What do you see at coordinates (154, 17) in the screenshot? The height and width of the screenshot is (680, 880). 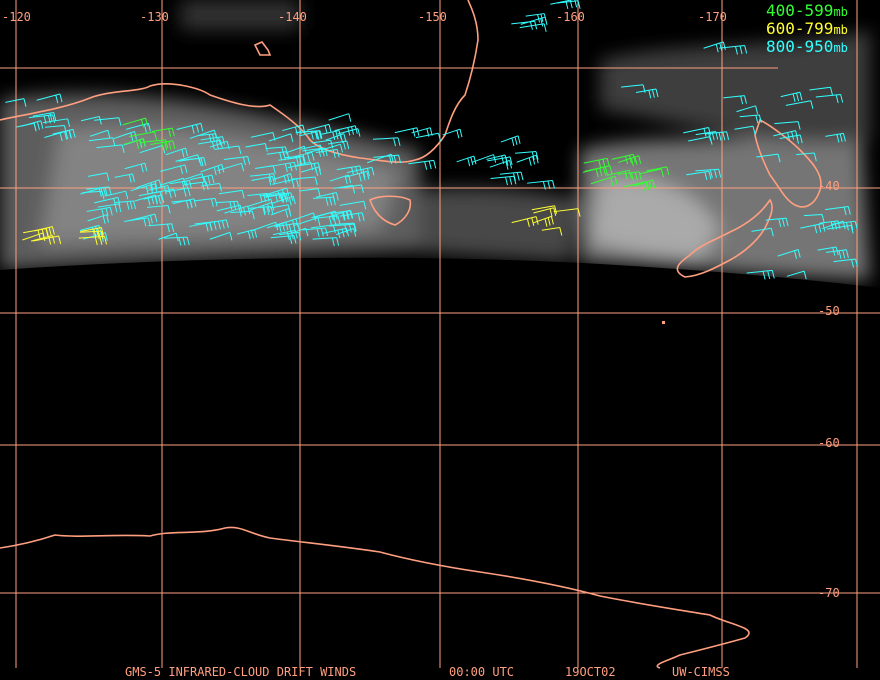 I see `lon-label: -130` at bounding box center [154, 17].